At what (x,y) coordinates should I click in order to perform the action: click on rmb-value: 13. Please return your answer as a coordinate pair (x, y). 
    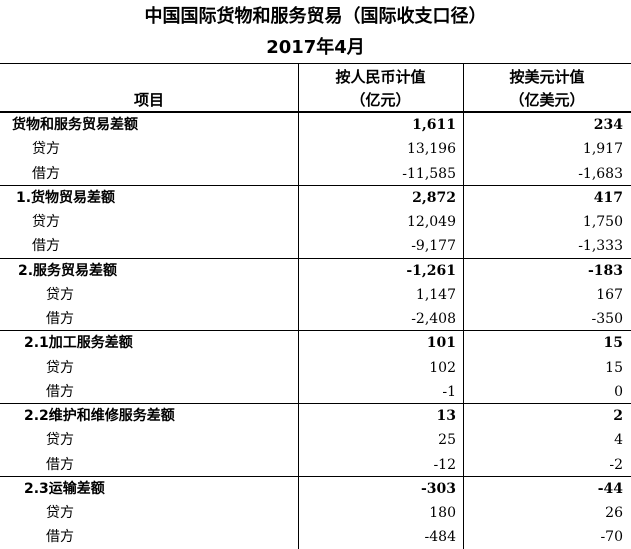
    Looking at the image, I should click on (446, 416).